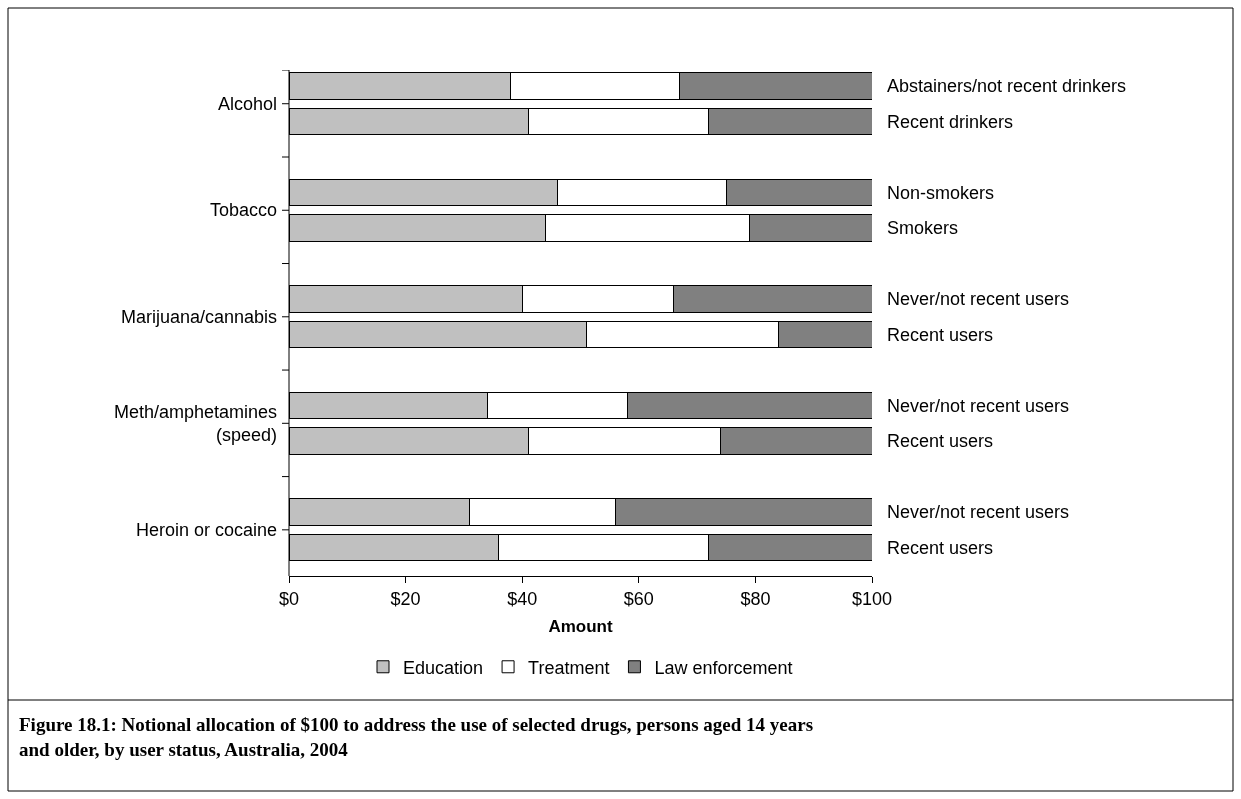 The height and width of the screenshot is (799, 1241). Describe the element at coordinates (1007, 86) in the screenshot. I see `y-tick-label: Abstainers/not recent drinkers` at that location.